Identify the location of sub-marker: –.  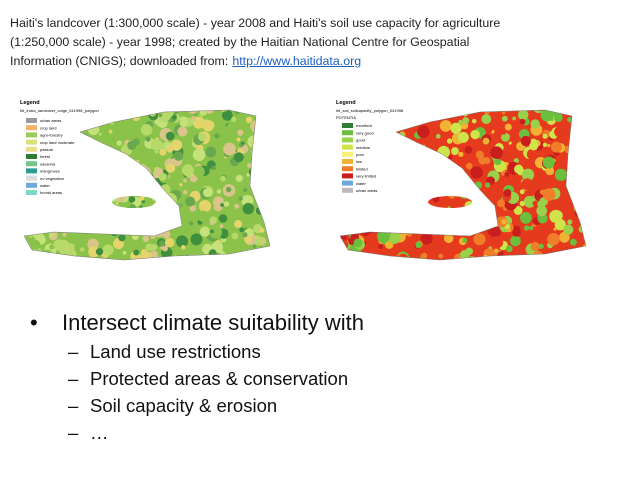
(73, 351).